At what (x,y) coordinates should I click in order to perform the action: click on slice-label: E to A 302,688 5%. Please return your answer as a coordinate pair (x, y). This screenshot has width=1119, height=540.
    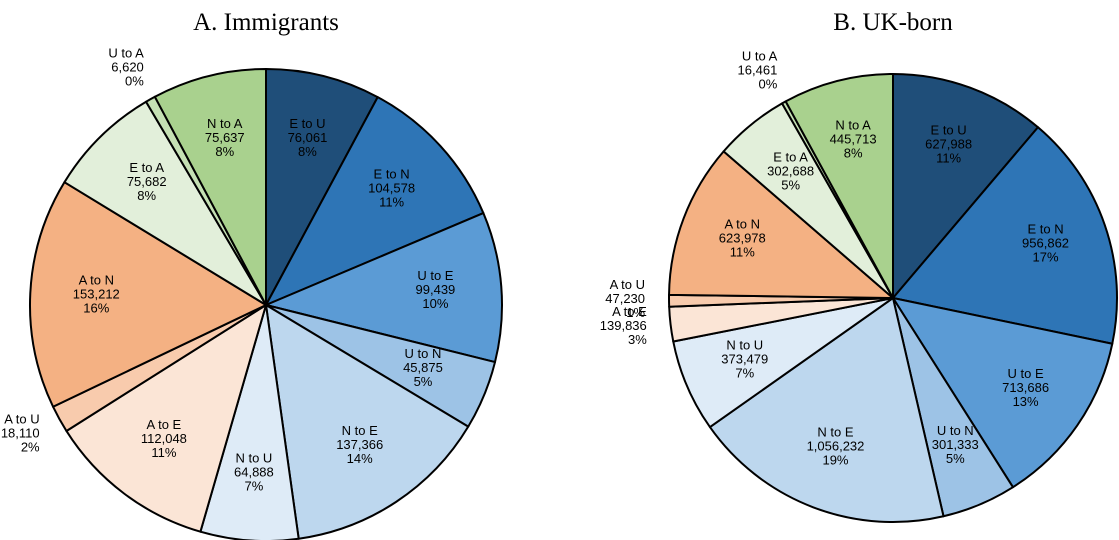
    Looking at the image, I should click on (790, 170).